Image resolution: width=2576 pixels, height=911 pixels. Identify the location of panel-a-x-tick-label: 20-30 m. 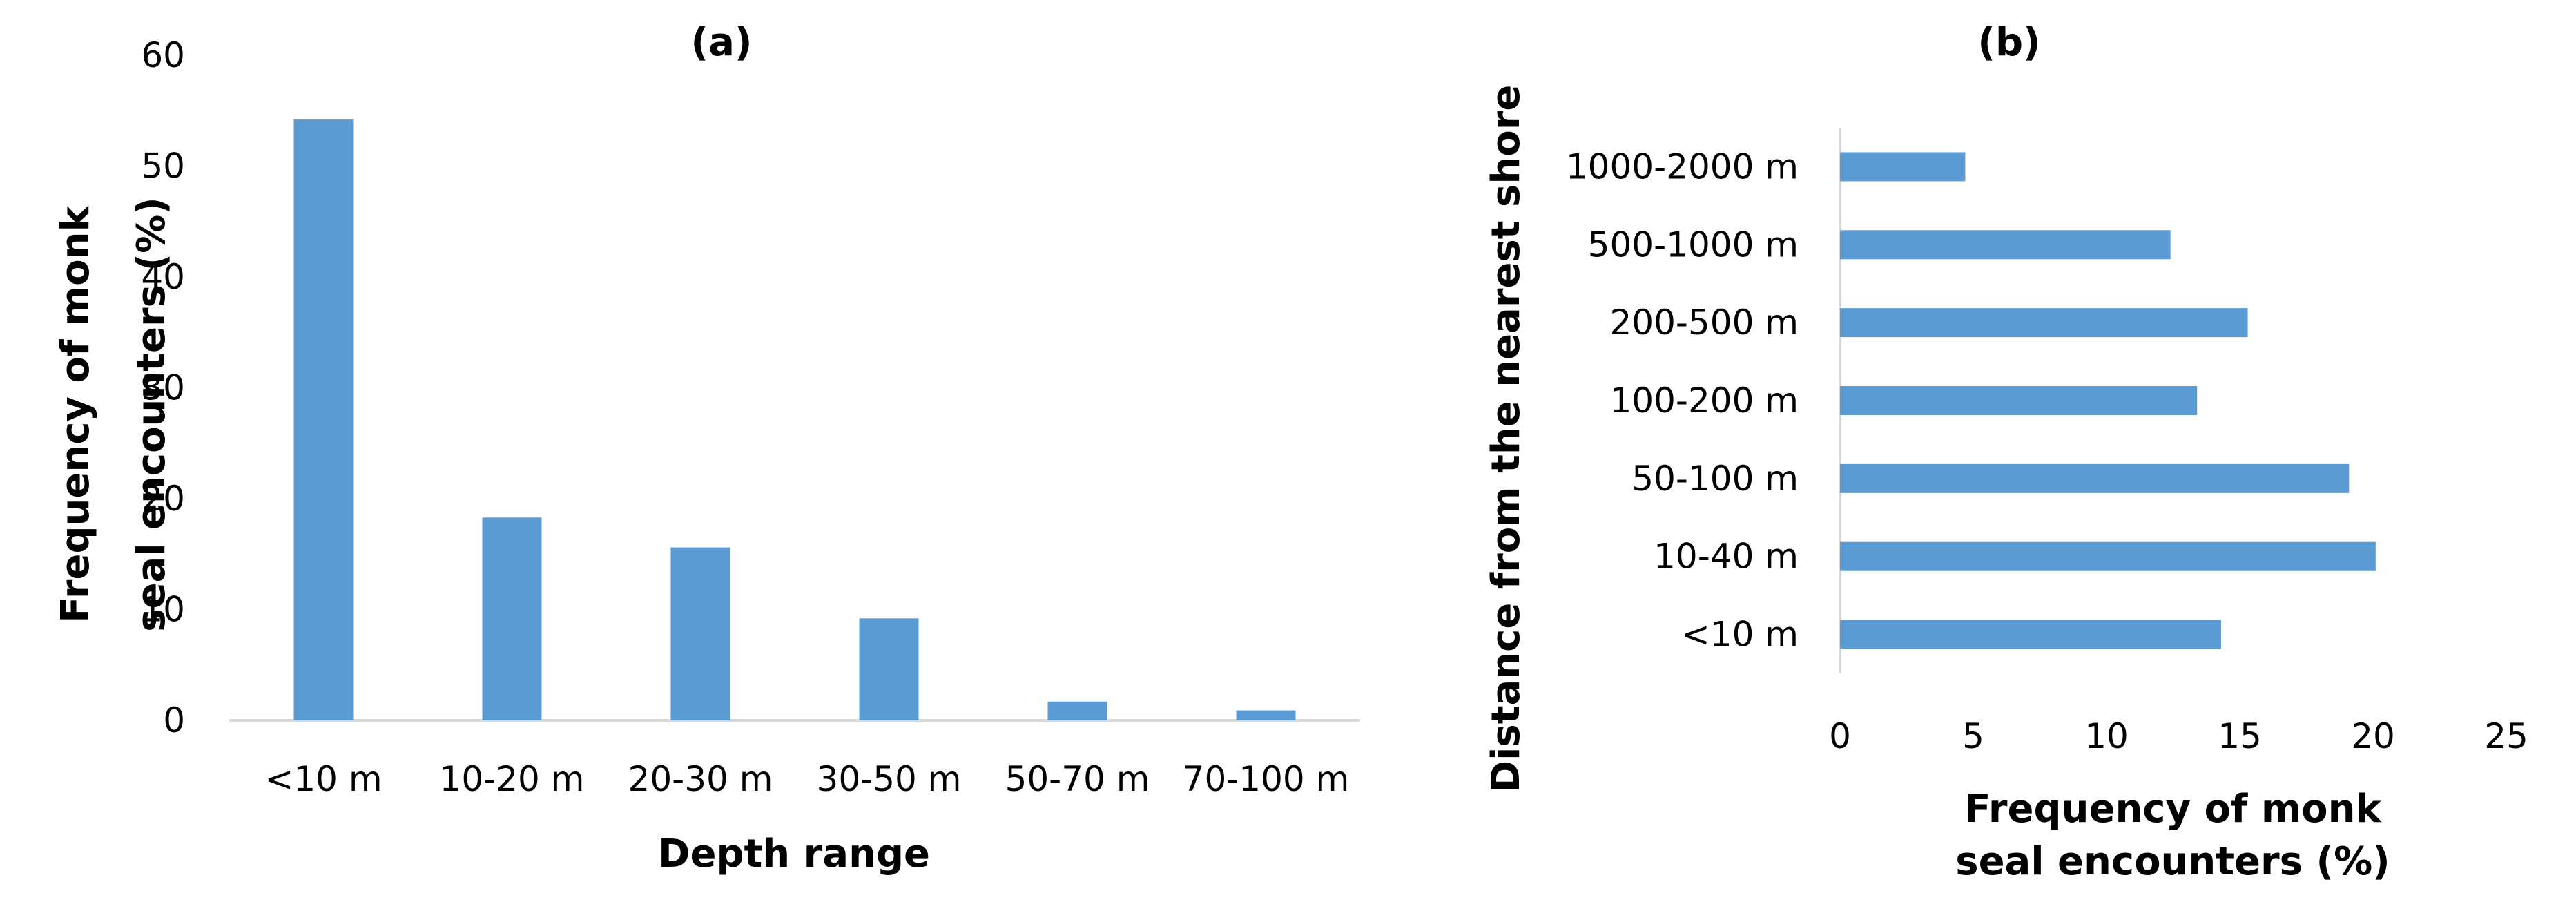
(700, 779).